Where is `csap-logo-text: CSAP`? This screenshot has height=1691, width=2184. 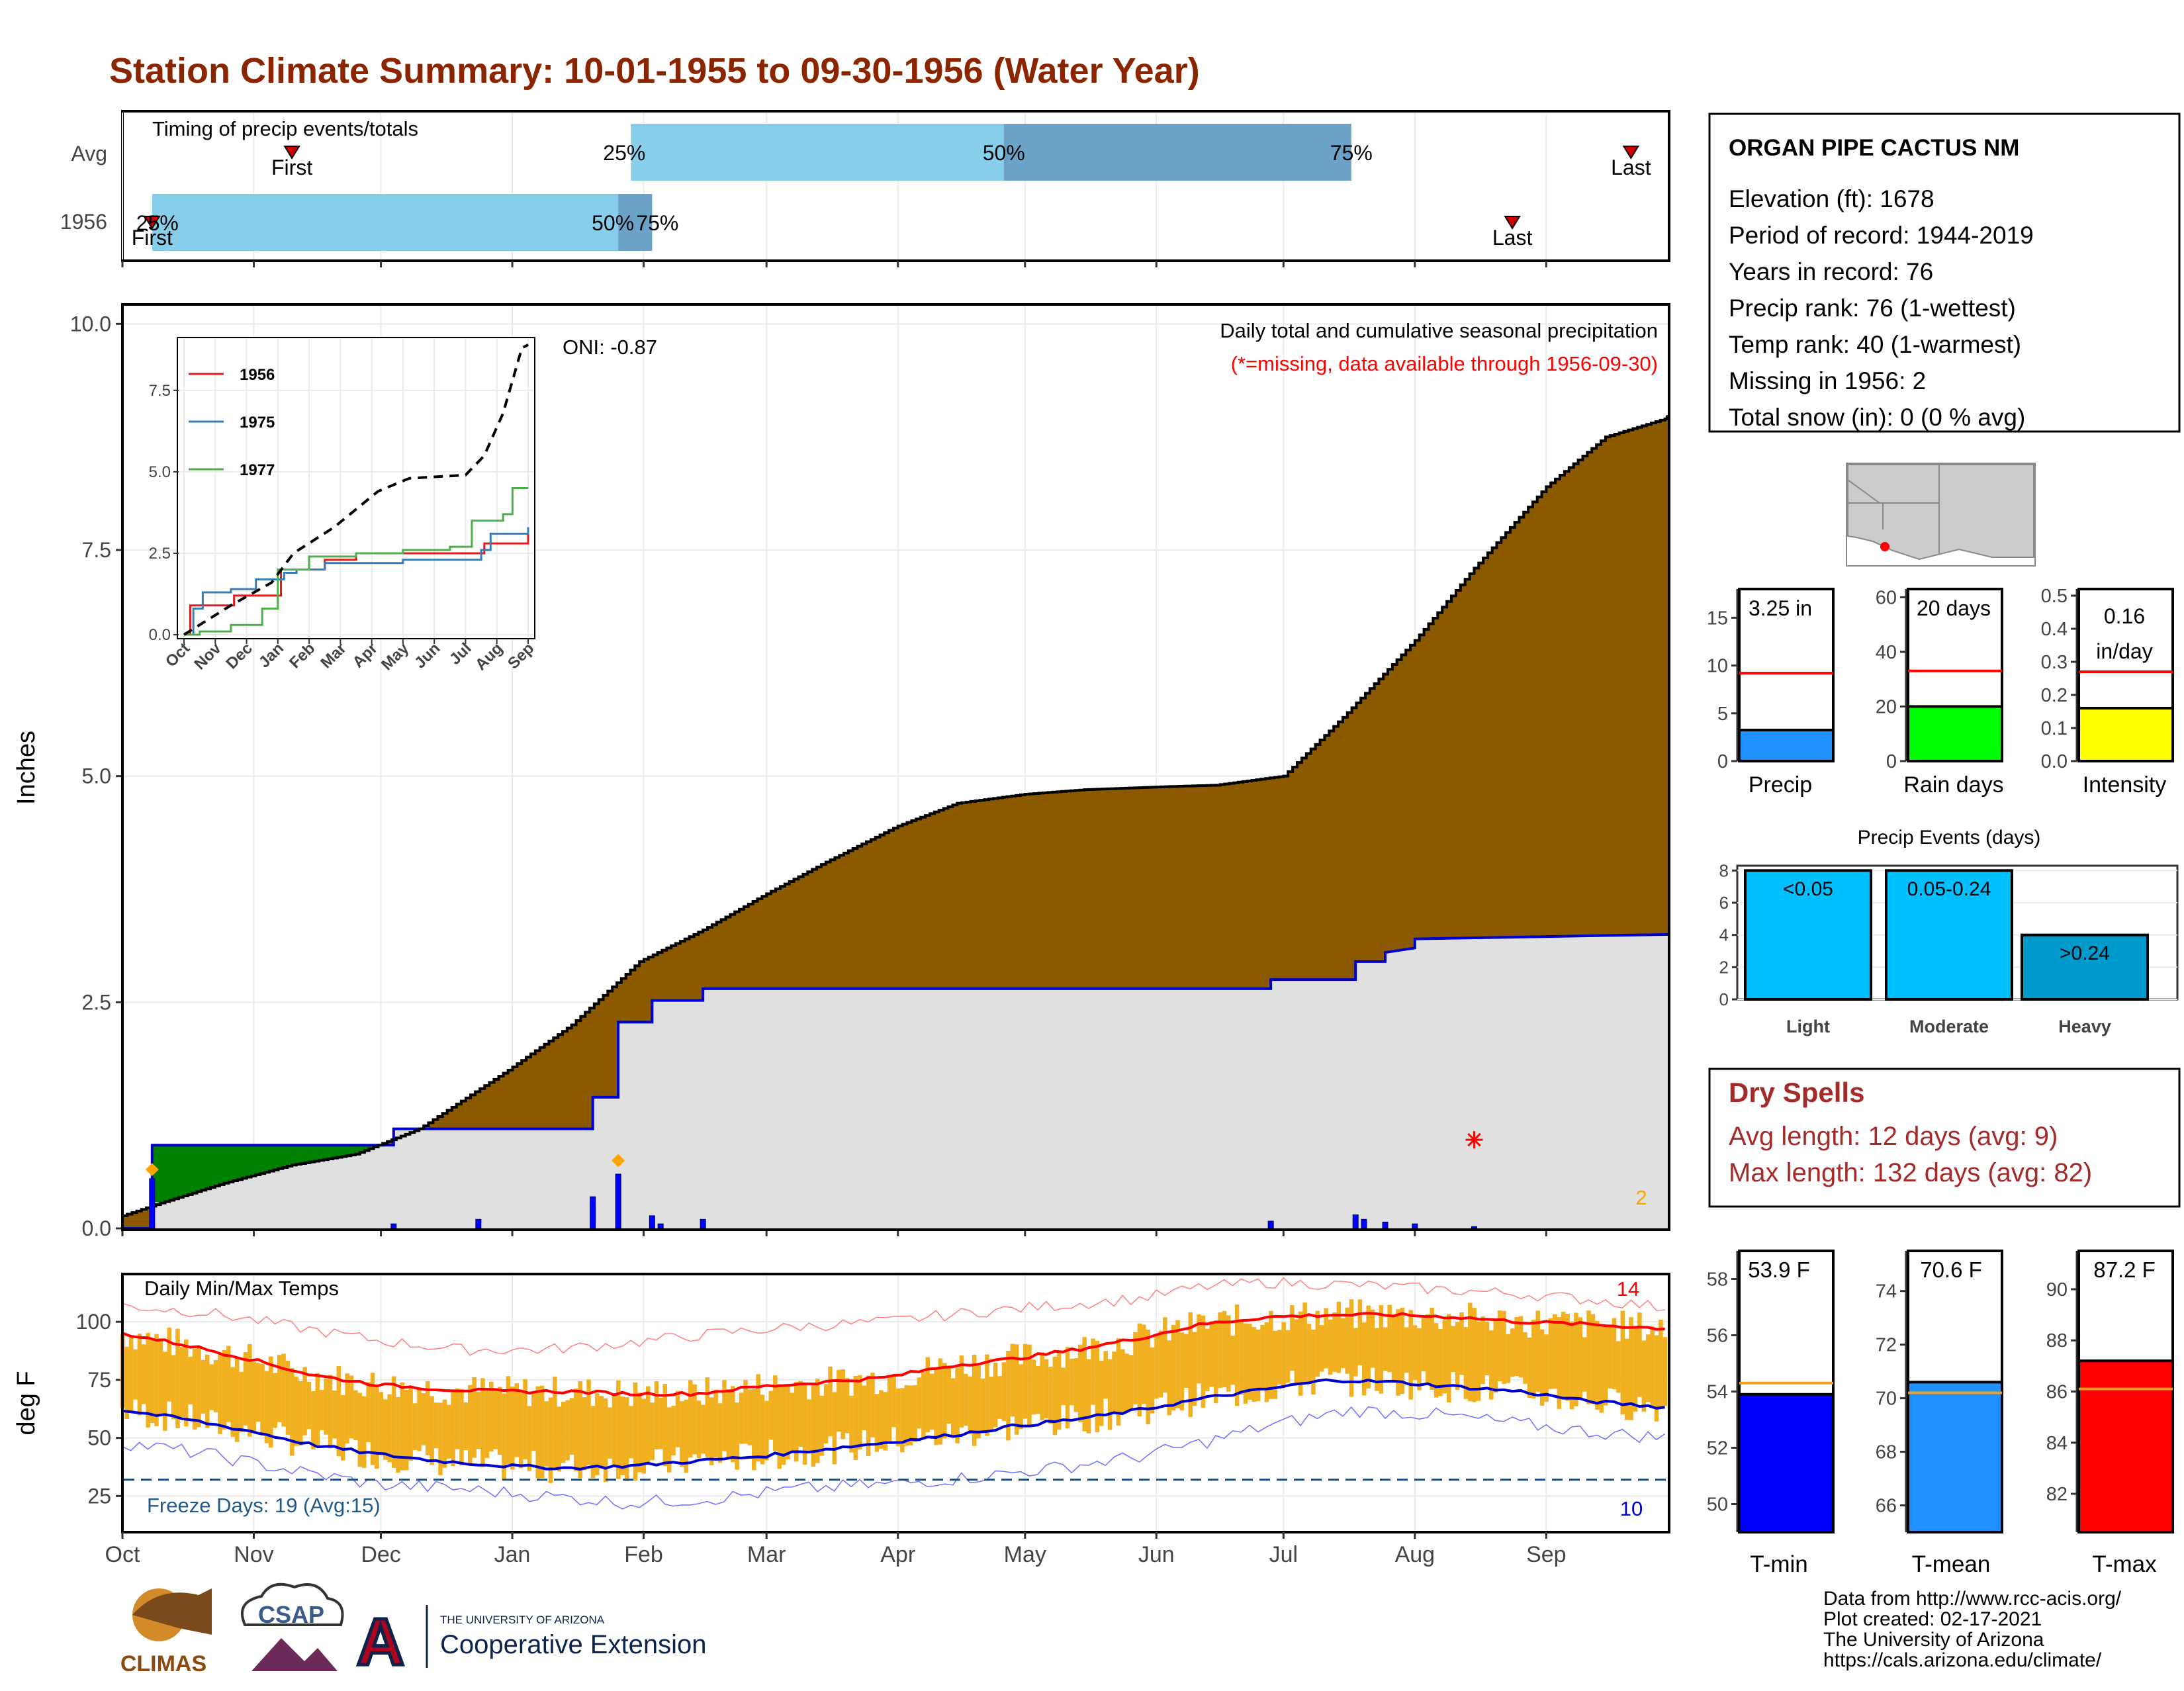 csap-logo-text: CSAP is located at coordinates (291, 1615).